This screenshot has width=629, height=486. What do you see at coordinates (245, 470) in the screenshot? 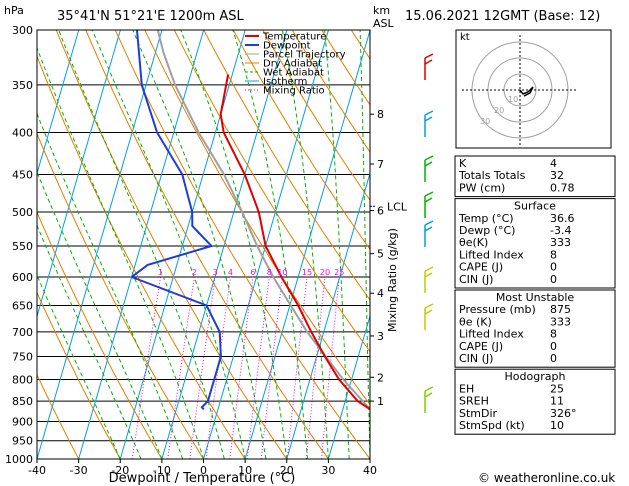
I see `x-tick-label: 10` at bounding box center [245, 470].